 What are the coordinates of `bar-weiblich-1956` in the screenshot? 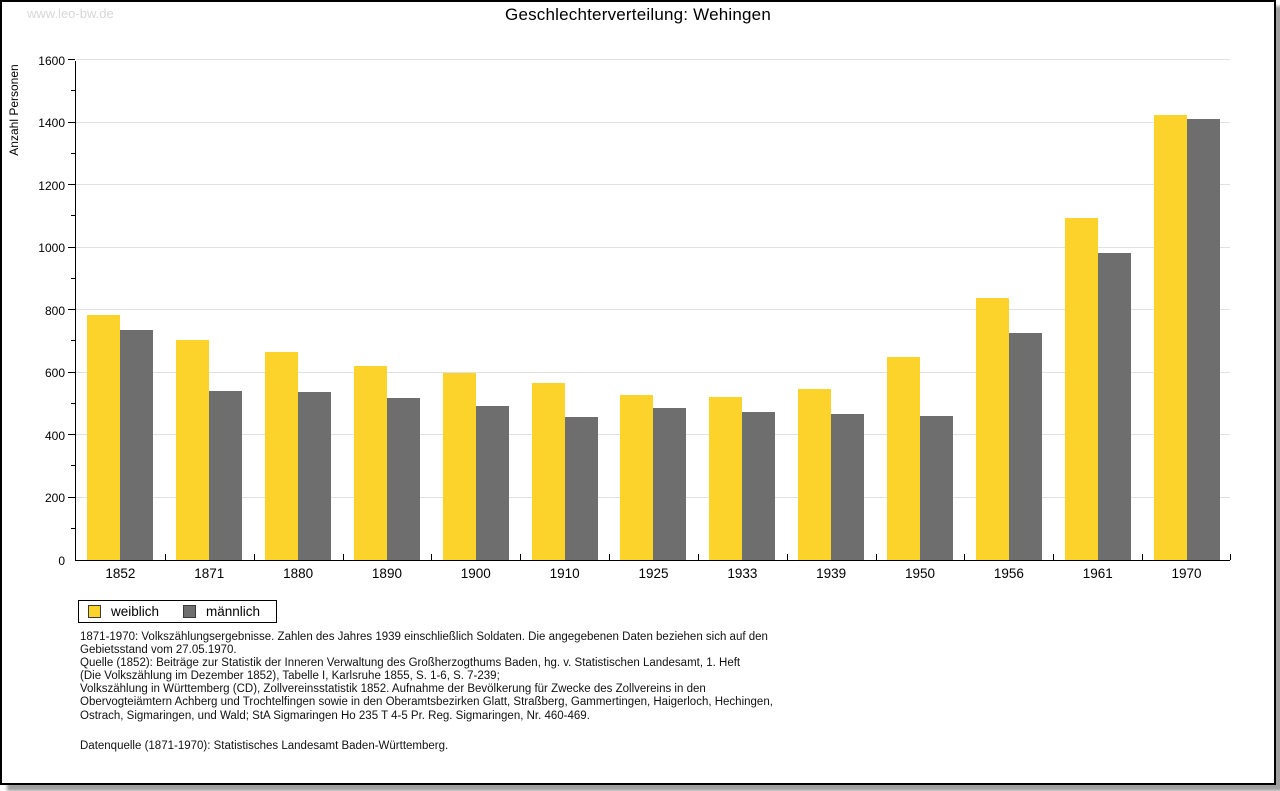 It's located at (992, 428).